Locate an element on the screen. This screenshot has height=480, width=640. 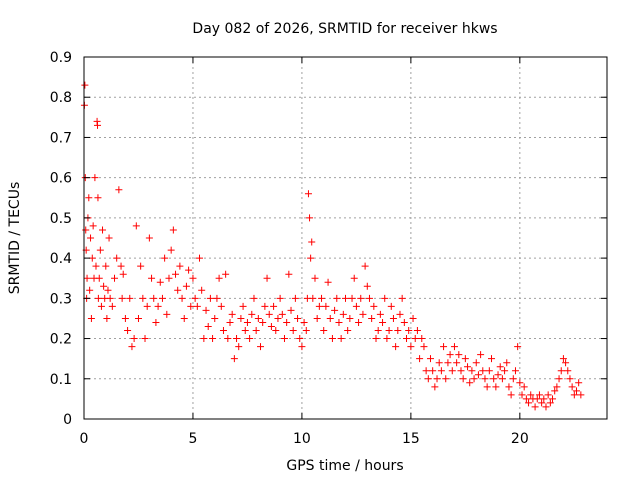
y-tick-label: 0.1 is located at coordinates (61, 380).